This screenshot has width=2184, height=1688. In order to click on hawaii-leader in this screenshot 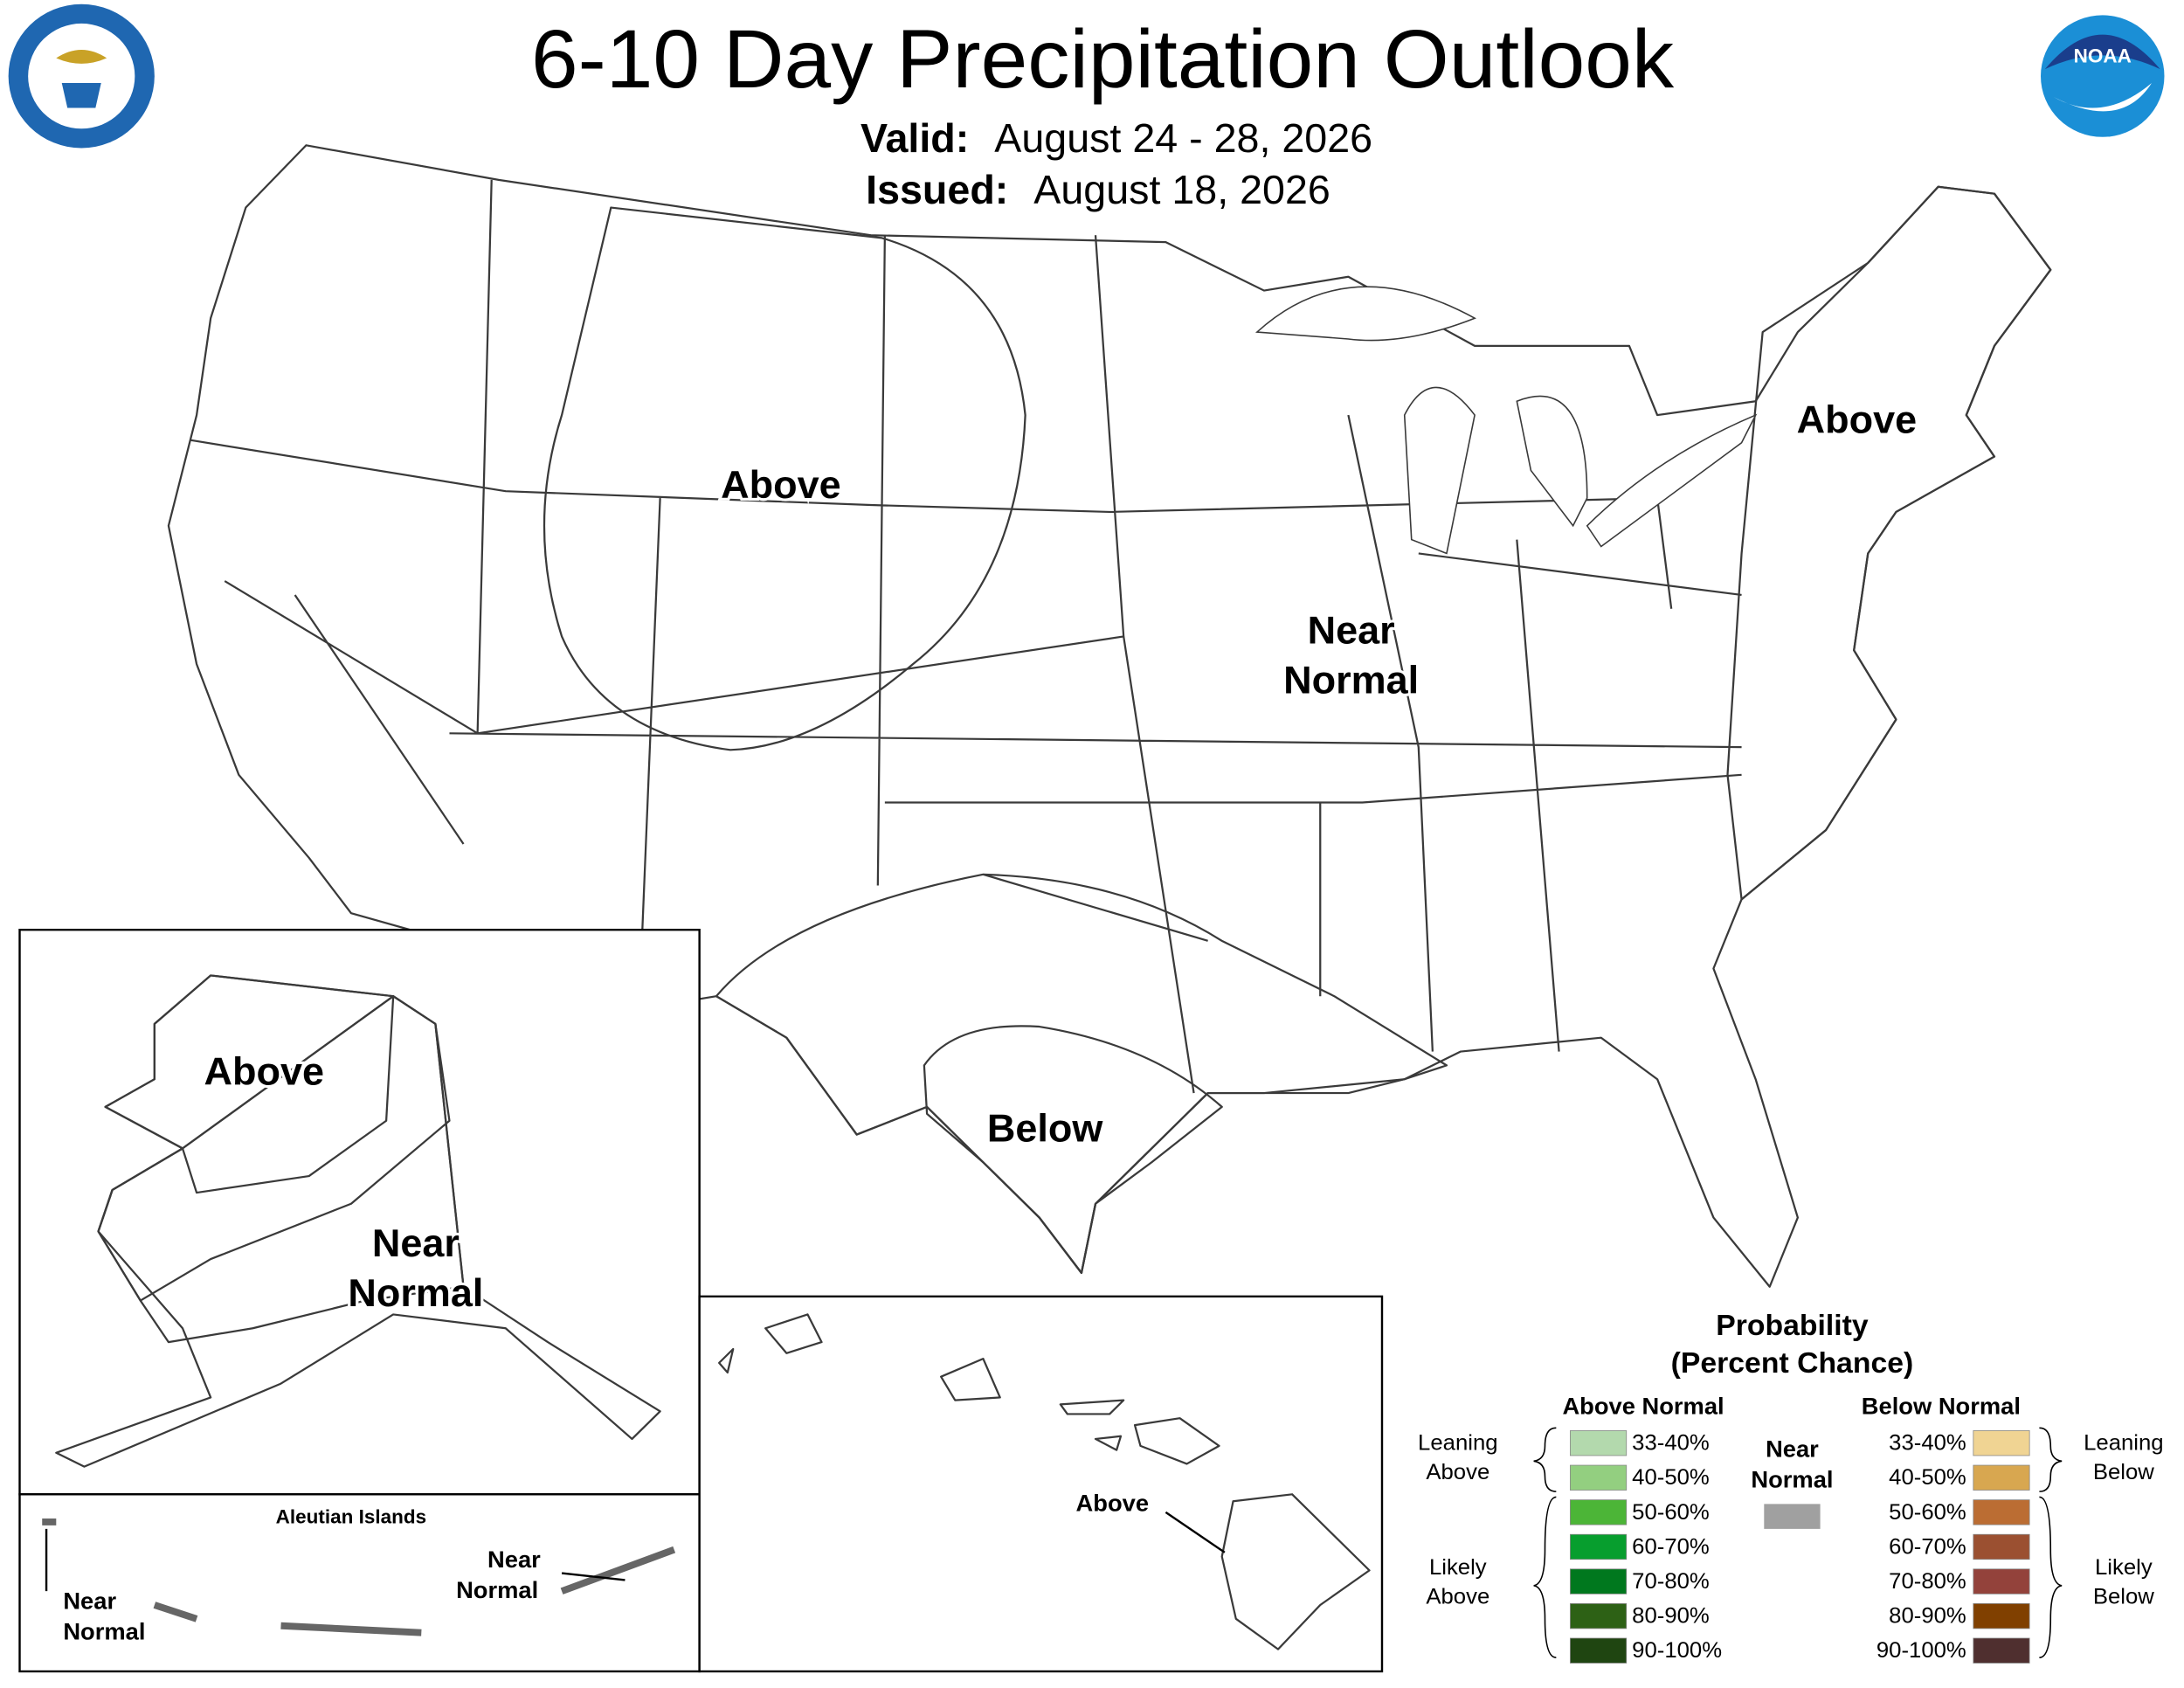, I will do `click(1195, 1532)`.